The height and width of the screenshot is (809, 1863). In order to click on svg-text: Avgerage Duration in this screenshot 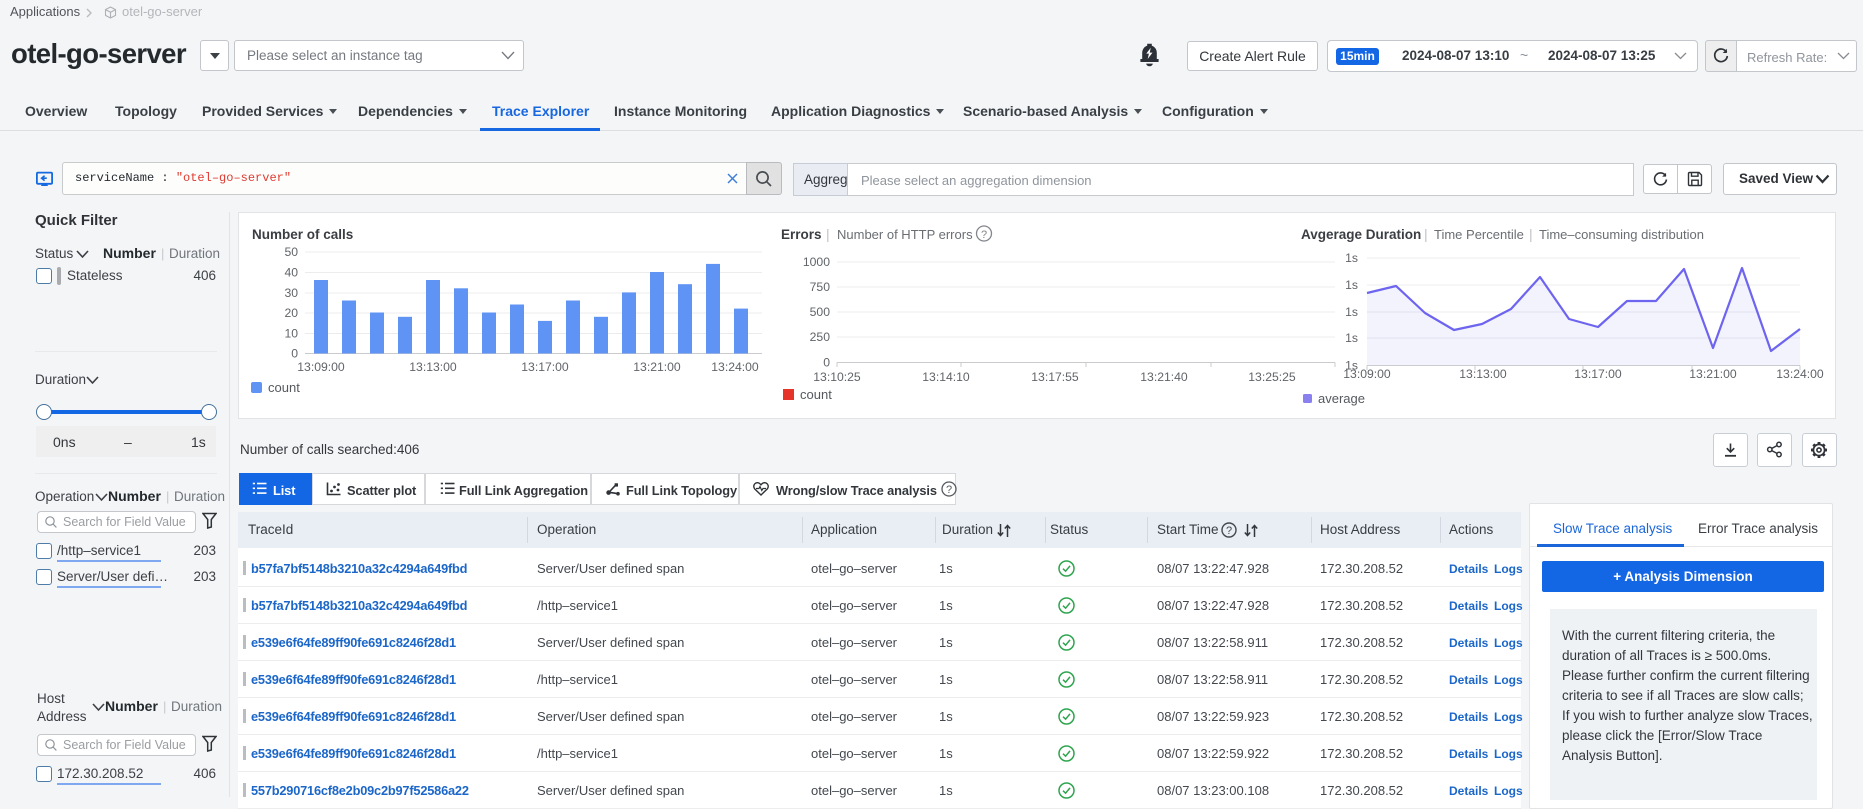, I will do `click(1361, 234)`.